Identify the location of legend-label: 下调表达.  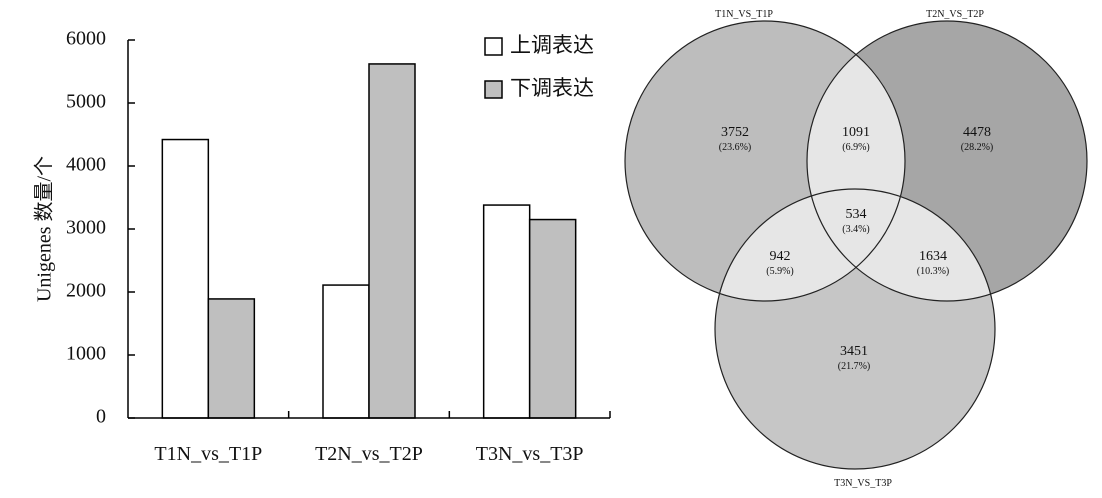
(552, 88).